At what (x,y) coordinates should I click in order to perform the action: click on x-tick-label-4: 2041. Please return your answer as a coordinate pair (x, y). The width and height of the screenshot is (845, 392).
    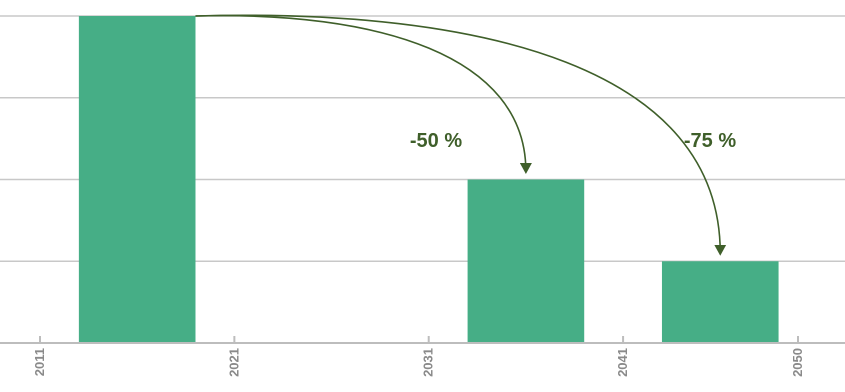
    Looking at the image, I should click on (622, 362).